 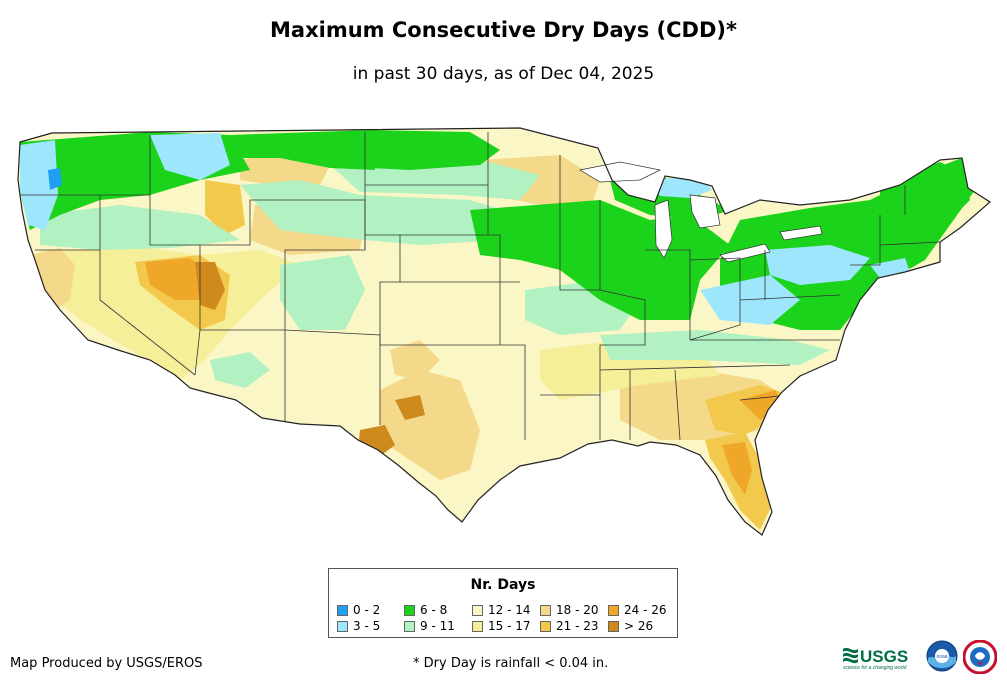 What do you see at coordinates (737, 468) in the screenshot?
I see `zone-24-26-florida-core` at bounding box center [737, 468].